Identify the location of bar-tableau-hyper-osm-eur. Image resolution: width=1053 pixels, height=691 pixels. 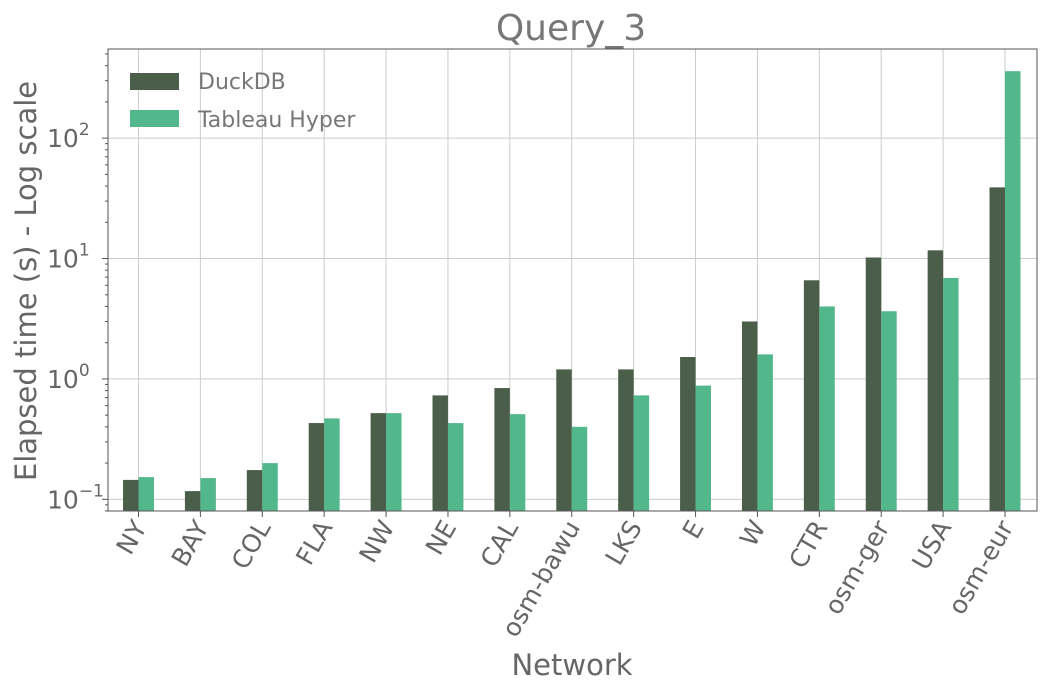
(1013, 291).